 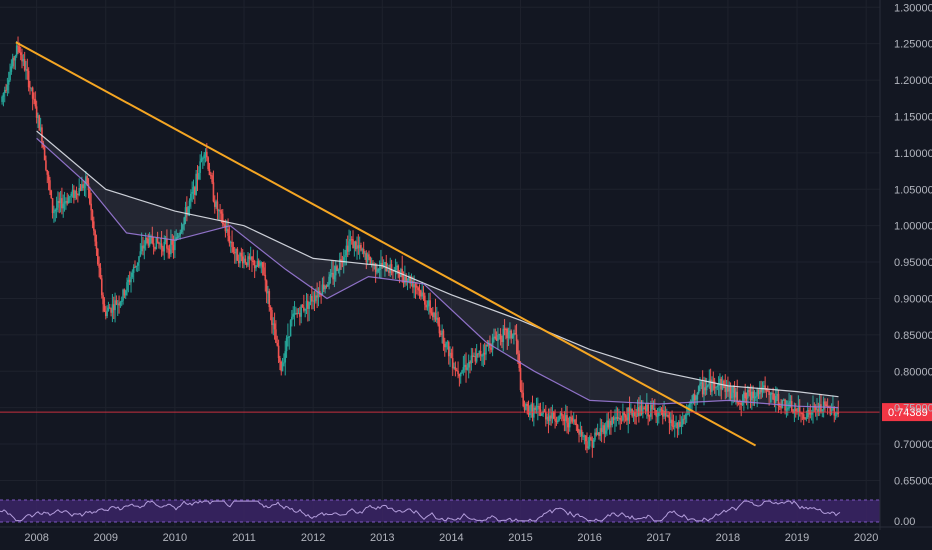 What do you see at coordinates (913, 336) in the screenshot?
I see `y-tick-label: 0.85000` at bounding box center [913, 336].